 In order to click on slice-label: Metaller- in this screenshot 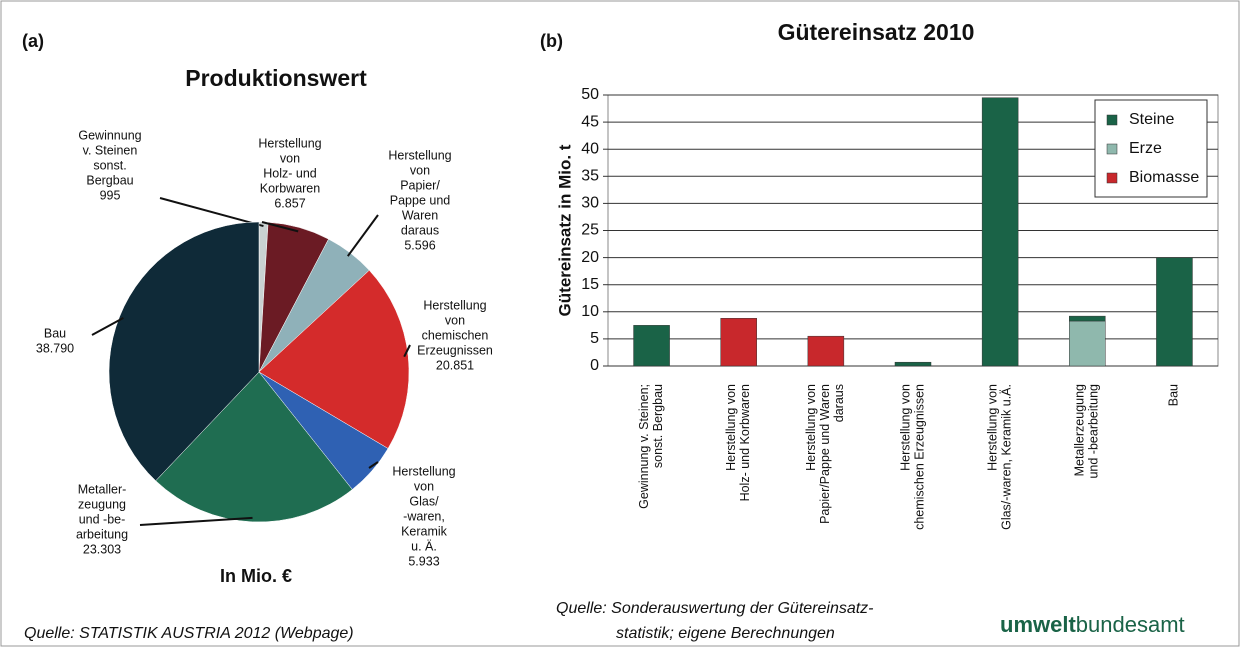, I will do `click(102, 489)`.